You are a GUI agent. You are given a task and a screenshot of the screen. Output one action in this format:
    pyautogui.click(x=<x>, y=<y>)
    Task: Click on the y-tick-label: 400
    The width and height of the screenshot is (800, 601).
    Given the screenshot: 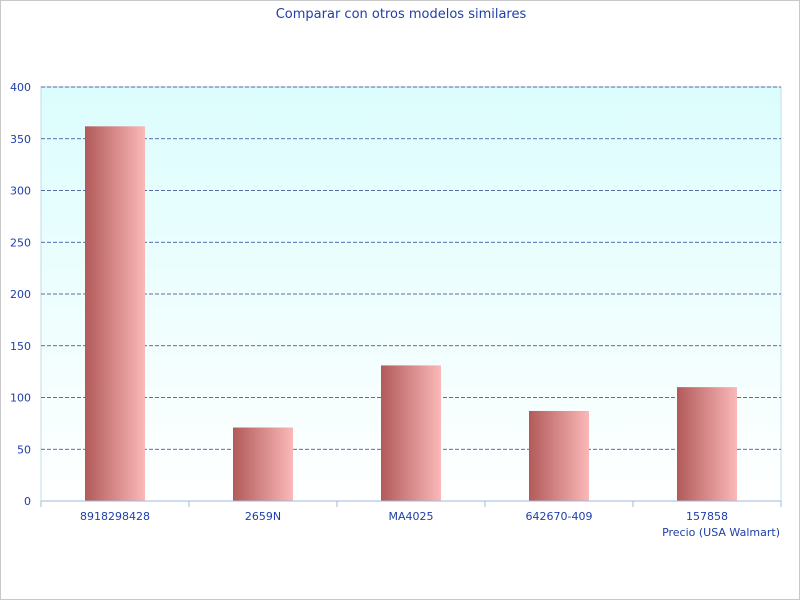 What is the action you would take?
    pyautogui.click(x=20, y=87)
    